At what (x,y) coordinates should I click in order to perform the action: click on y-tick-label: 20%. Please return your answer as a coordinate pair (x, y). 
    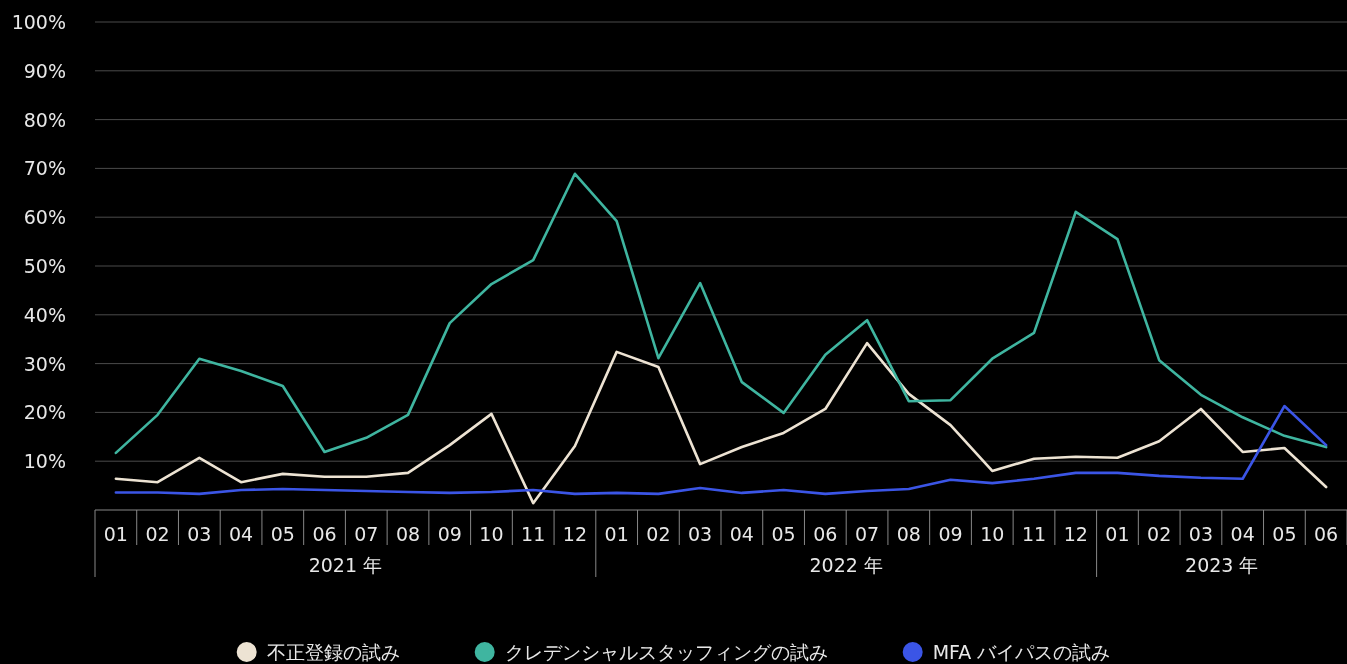
    Looking at the image, I should click on (44, 412).